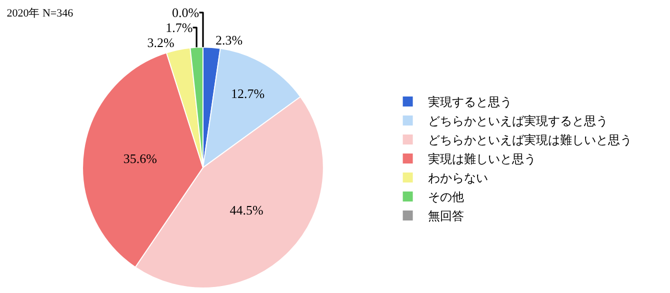  Describe the element at coordinates (482, 159) in the screenshot. I see `legend-label: 実現は難しいと思う` at that location.